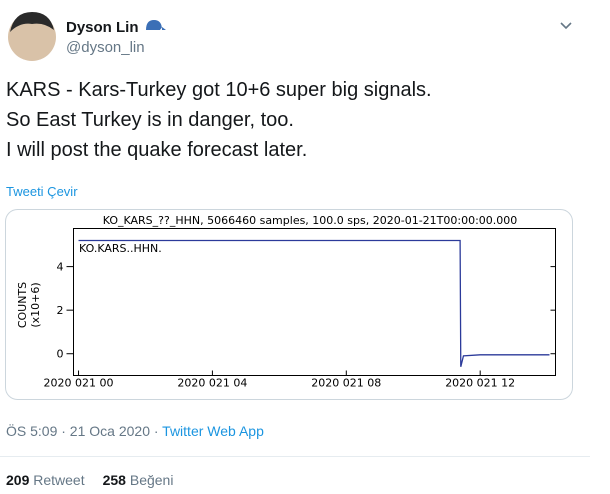  Describe the element at coordinates (156, 25) in the screenshot. I see `cap-emoji` at that location.